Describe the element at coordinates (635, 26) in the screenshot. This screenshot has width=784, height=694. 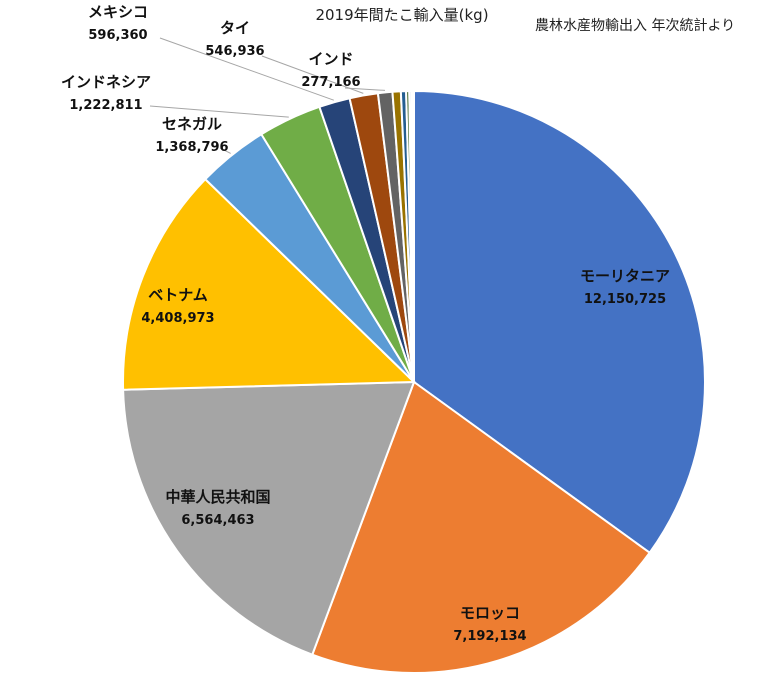
I see `source-note: 農林水産物輸出入 年次統計より` at that location.